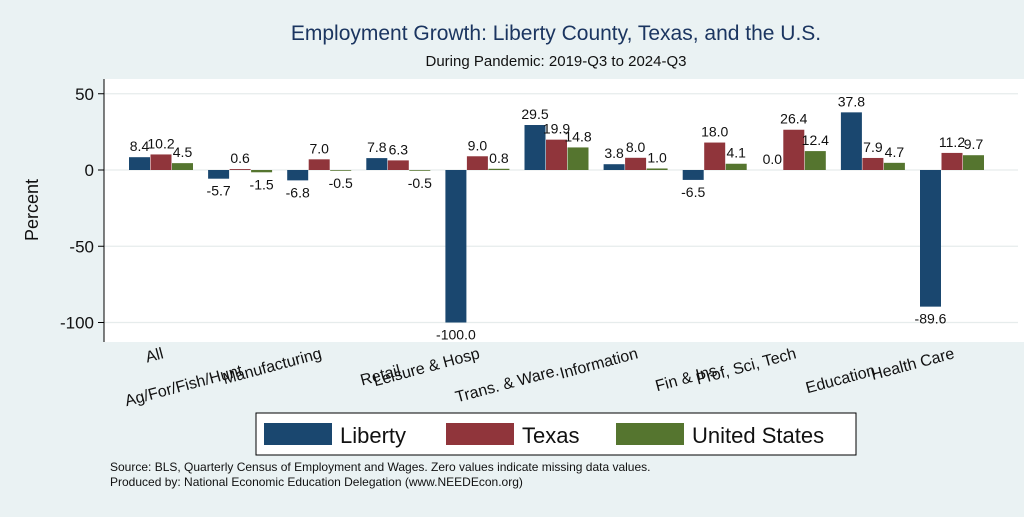 The width and height of the screenshot is (1024, 517). What do you see at coordinates (577, 136) in the screenshot?
I see `data-label-united-states: 14.8` at bounding box center [577, 136].